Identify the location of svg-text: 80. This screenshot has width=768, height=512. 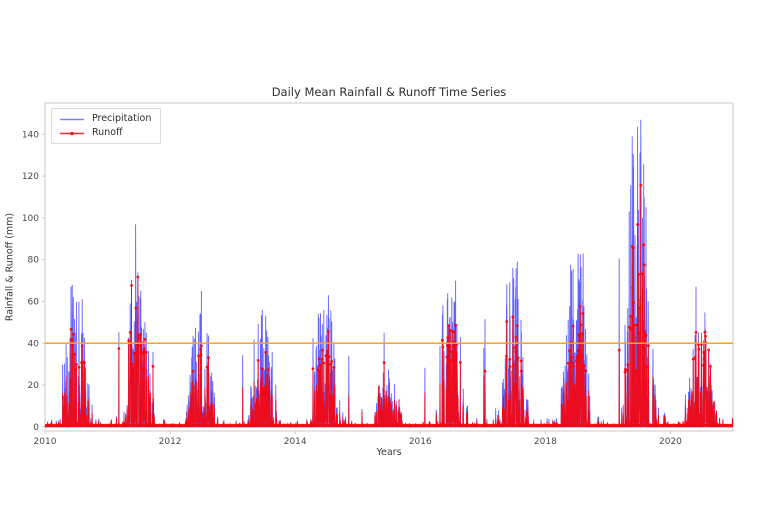
(34, 261).